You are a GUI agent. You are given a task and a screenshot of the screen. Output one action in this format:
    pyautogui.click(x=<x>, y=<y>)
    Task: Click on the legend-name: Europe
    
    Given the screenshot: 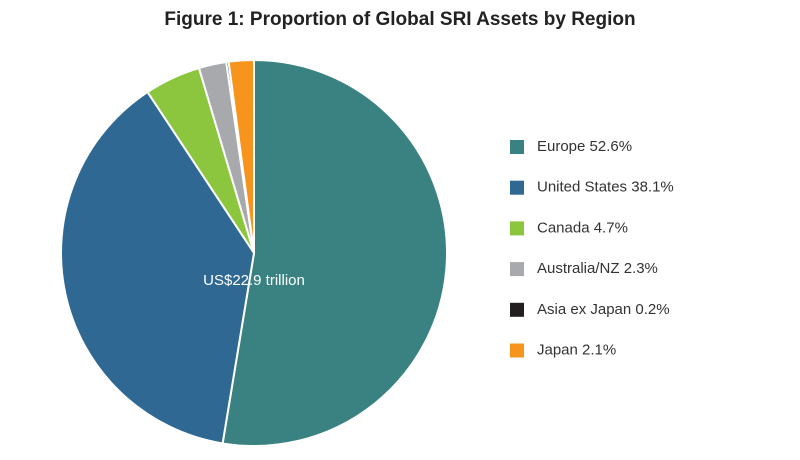 What is the action you would take?
    pyautogui.click(x=561, y=146)
    